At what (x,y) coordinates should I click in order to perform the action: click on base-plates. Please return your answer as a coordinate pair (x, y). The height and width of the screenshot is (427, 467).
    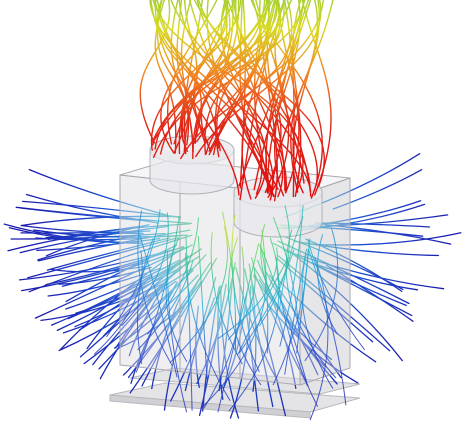
    Looking at the image, I should click on (235, 393).